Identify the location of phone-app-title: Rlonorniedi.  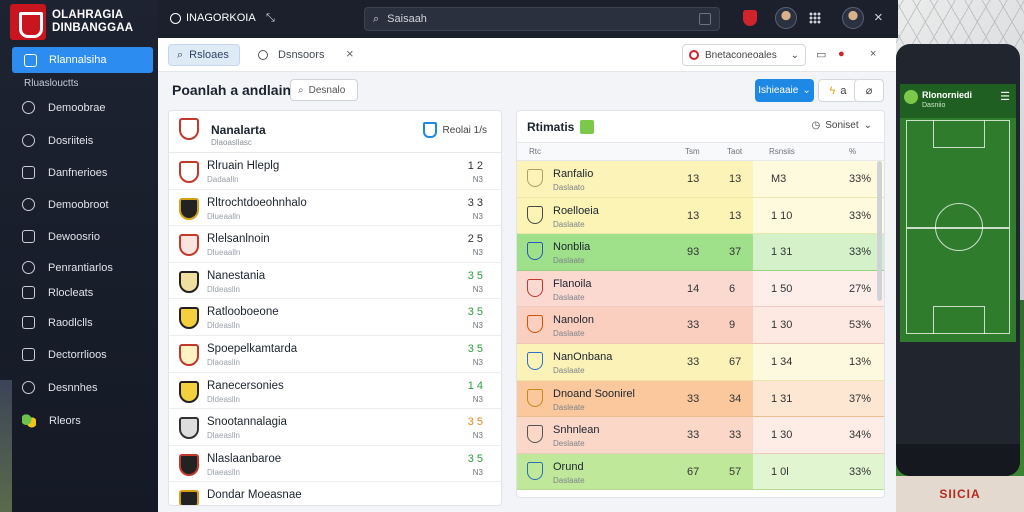
(947, 95).